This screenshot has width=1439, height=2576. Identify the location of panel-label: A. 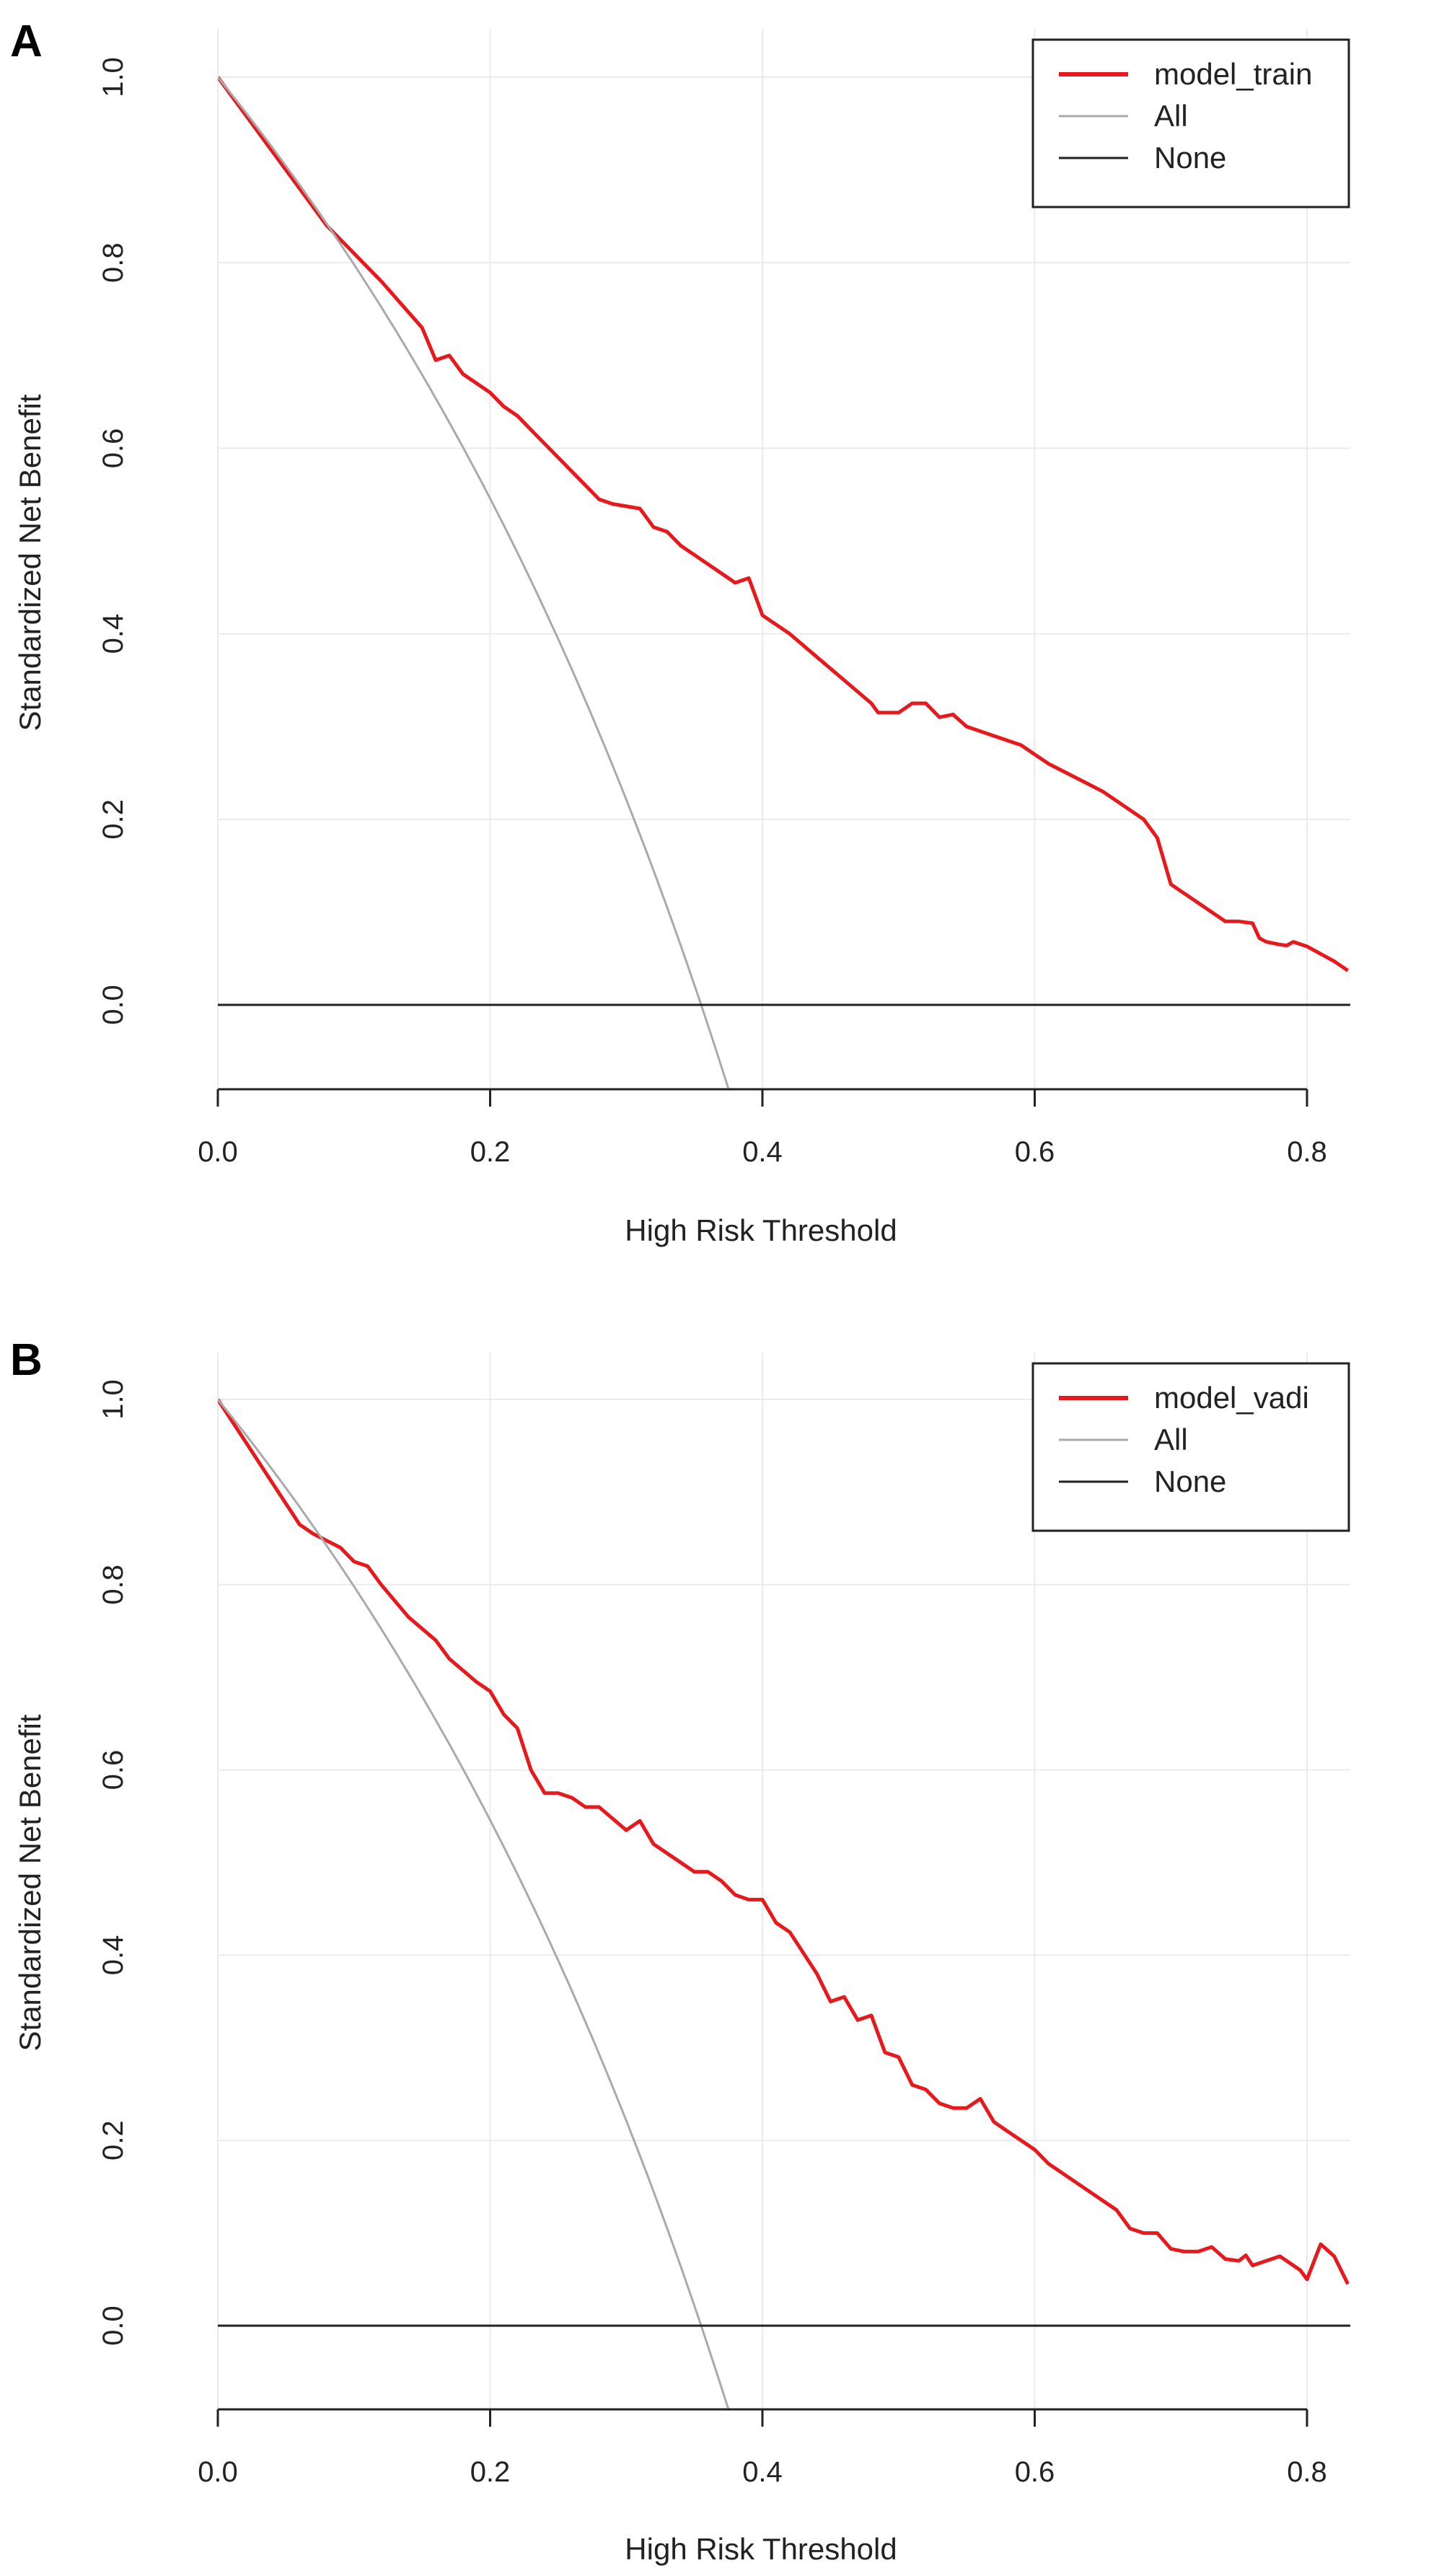
(26, 41).